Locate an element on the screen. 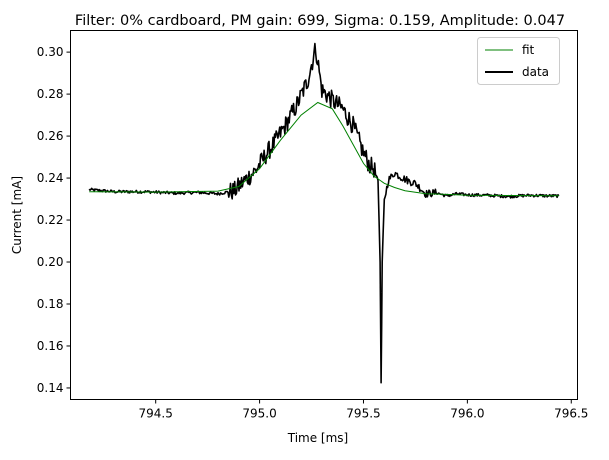 This screenshot has width=609, height=460. y-tick-label: 0.24 is located at coordinates (50, 178).